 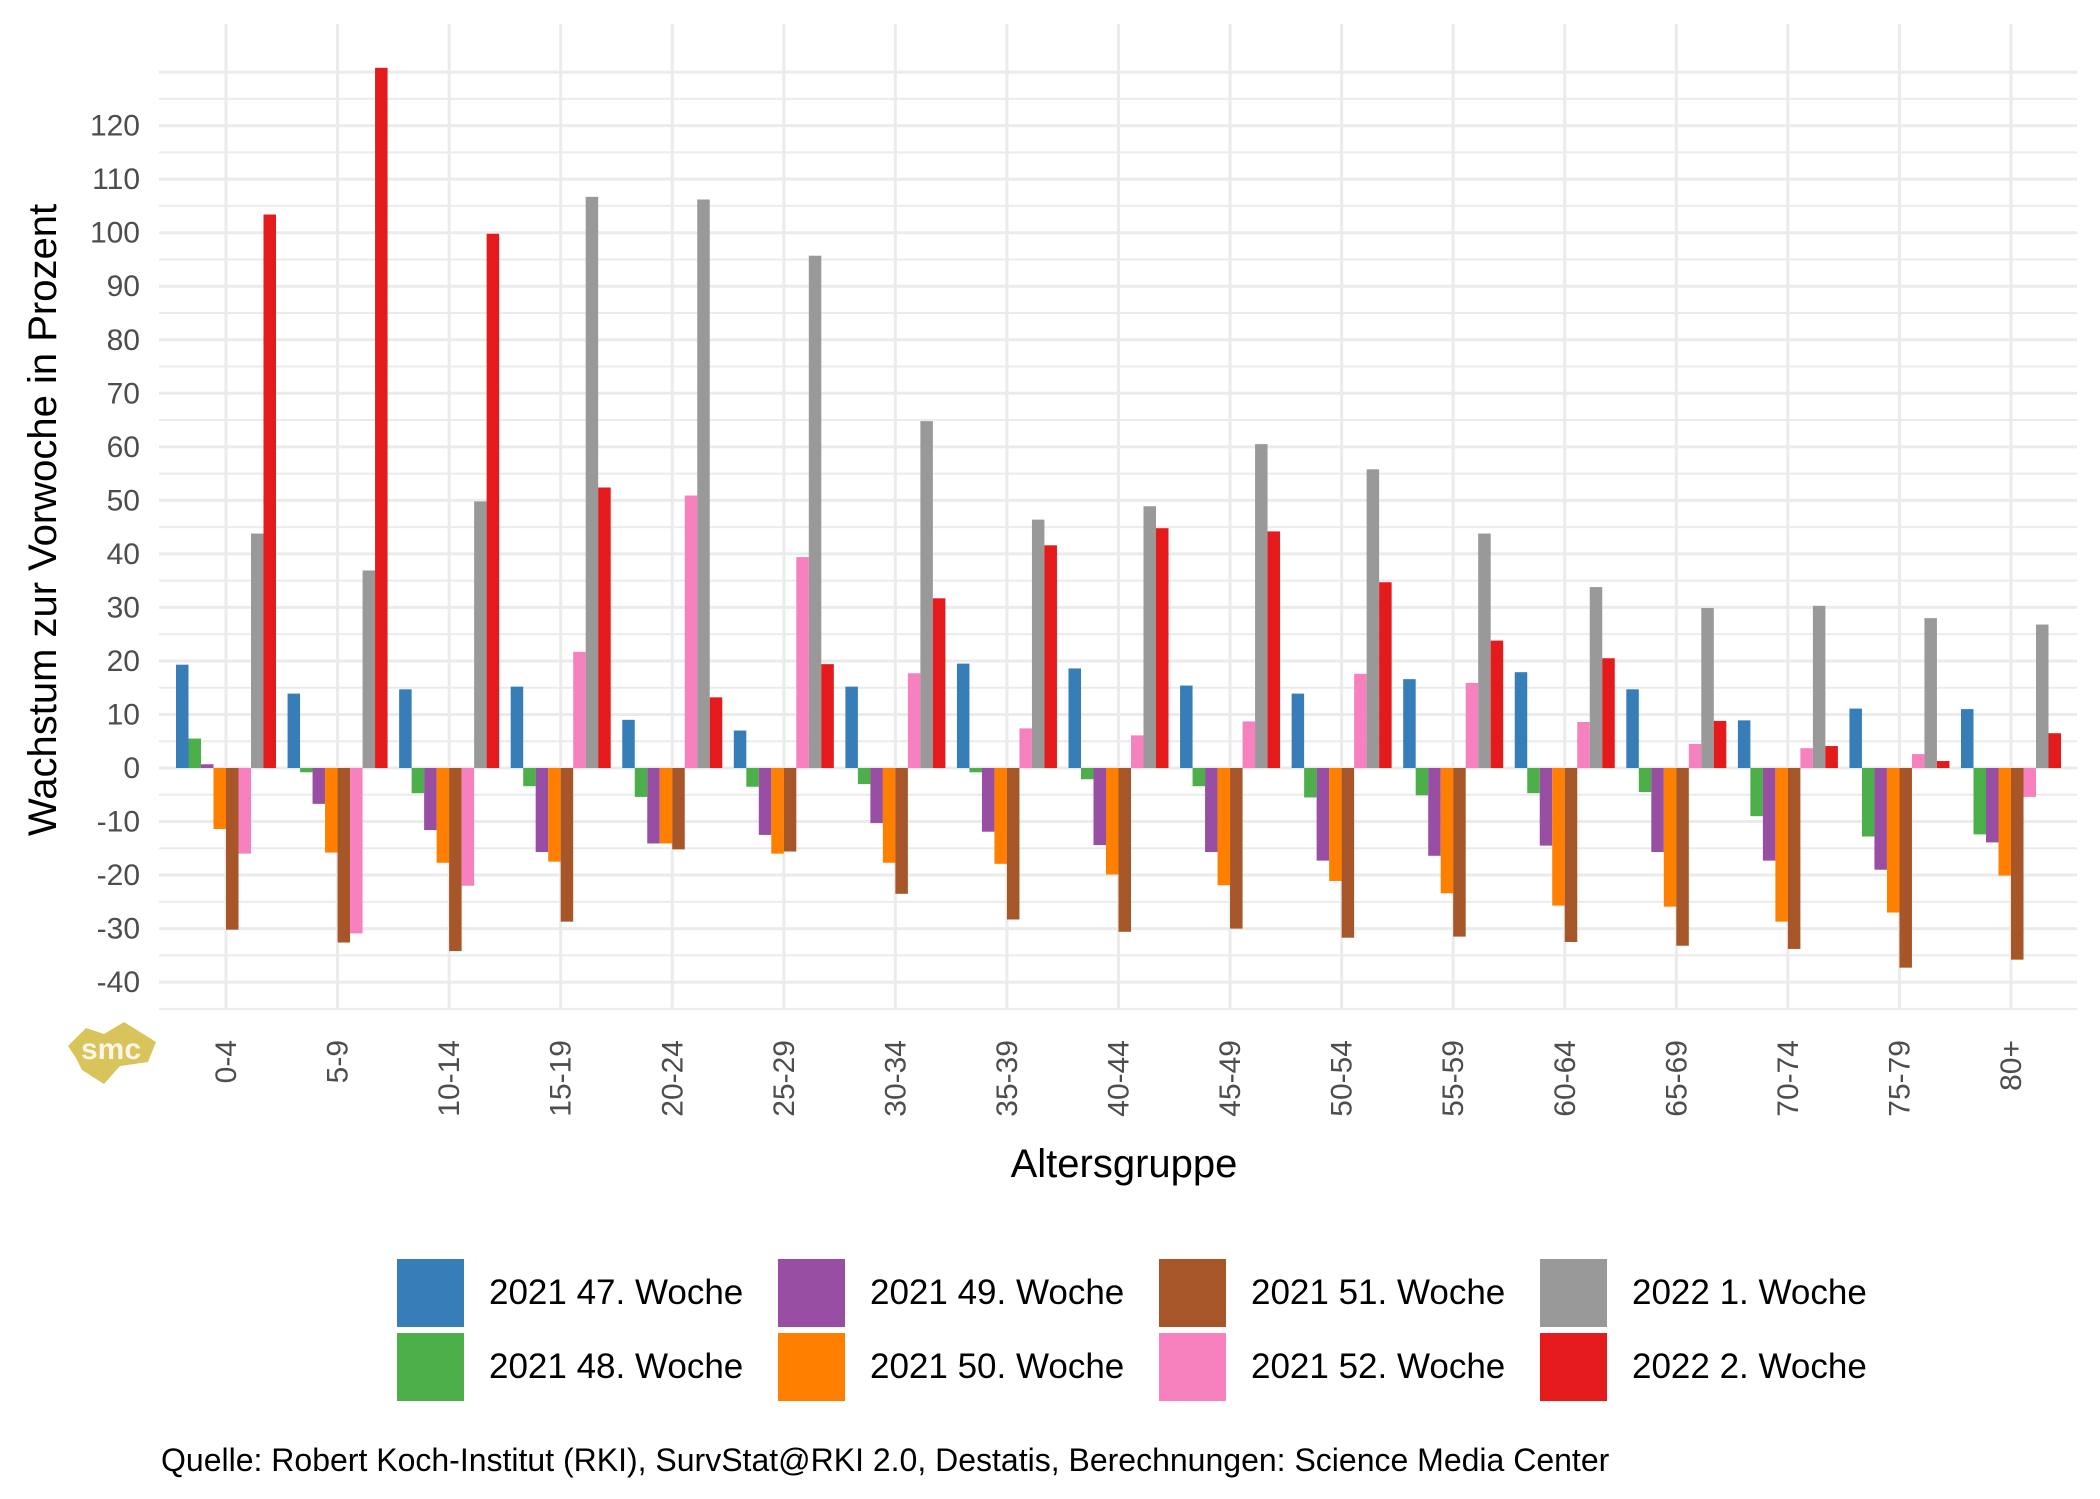 What do you see at coordinates (123, 500) in the screenshot?
I see `y-tick-label: 50` at bounding box center [123, 500].